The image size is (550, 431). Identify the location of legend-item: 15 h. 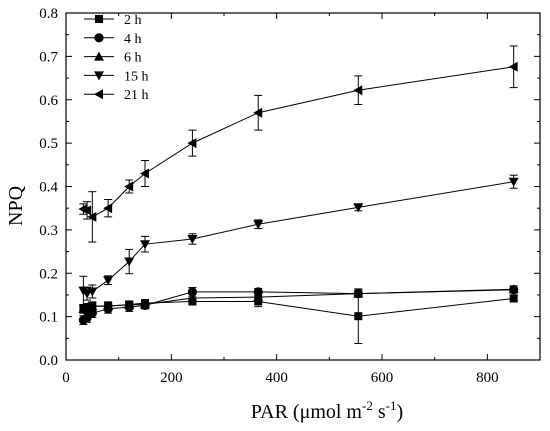
(116, 76).